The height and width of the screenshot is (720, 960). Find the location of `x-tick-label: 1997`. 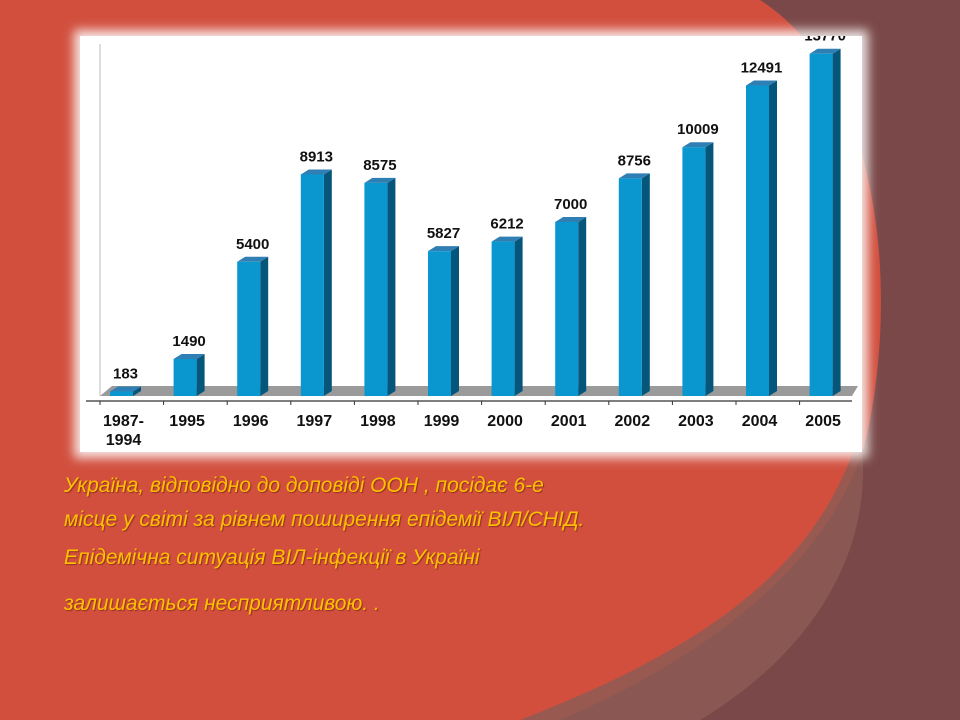

x-tick-label: 1997 is located at coordinates (315, 421).